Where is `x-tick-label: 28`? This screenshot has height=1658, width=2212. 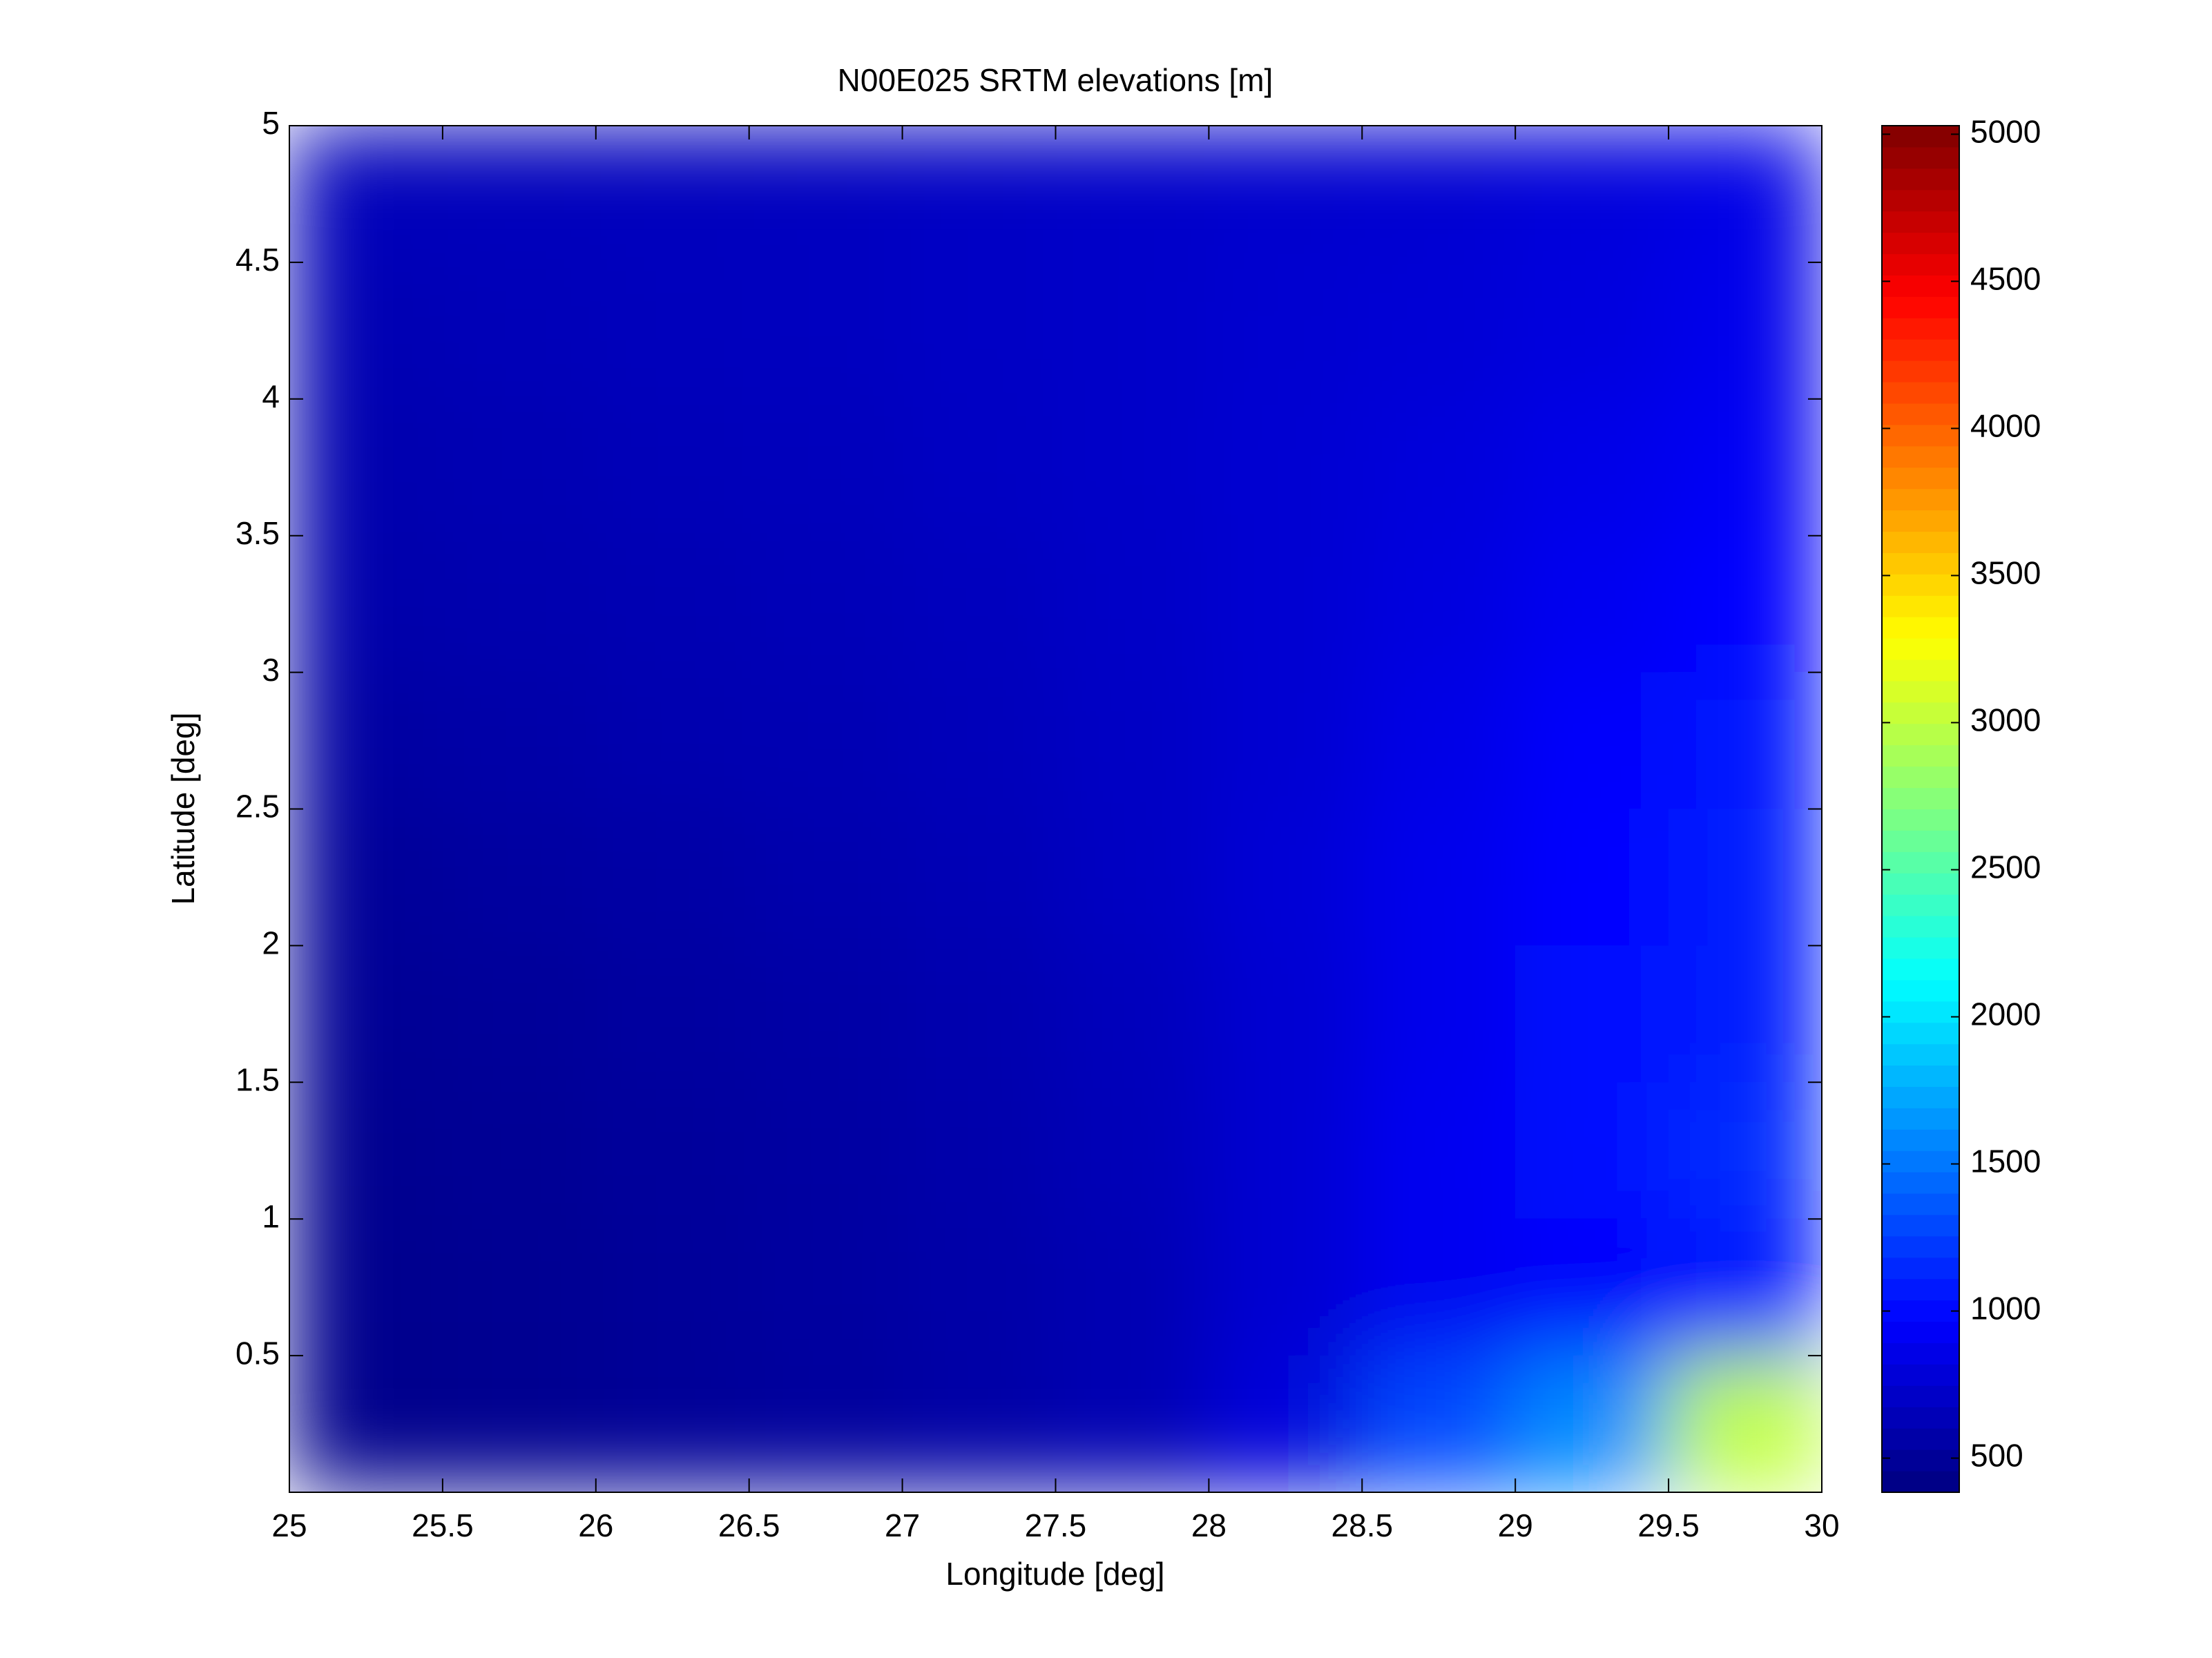
x-tick-label: 28 is located at coordinates (1209, 1525).